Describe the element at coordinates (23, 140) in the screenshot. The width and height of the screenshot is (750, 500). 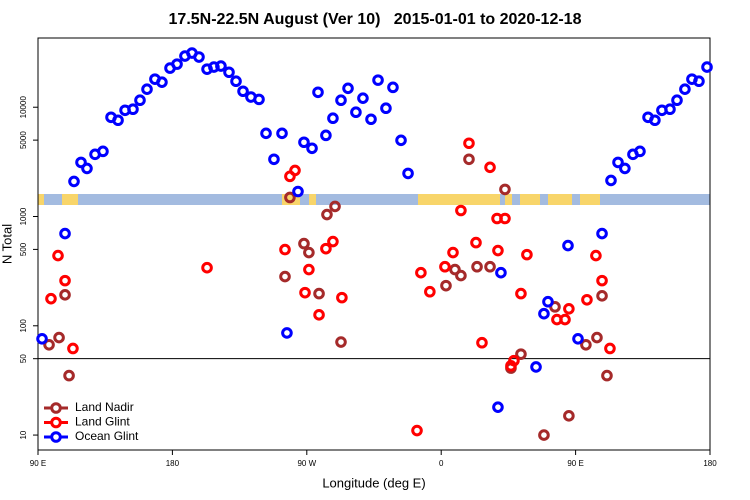
I see `y-tick-label: 5000` at that location.